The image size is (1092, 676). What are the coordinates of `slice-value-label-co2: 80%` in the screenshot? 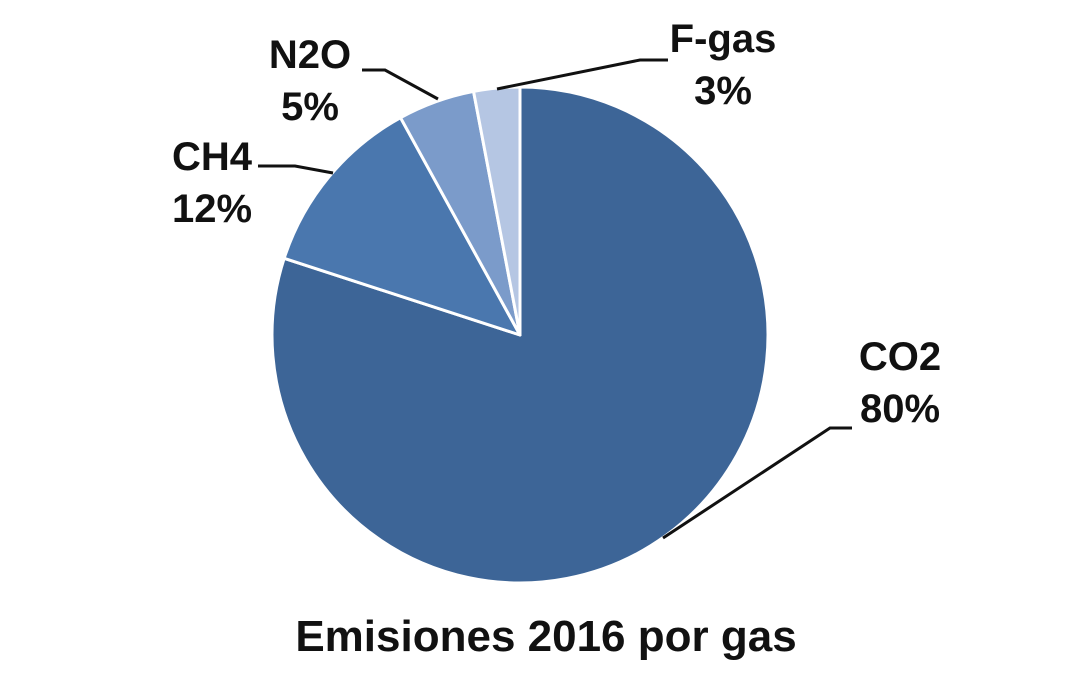 It's located at (900, 409).